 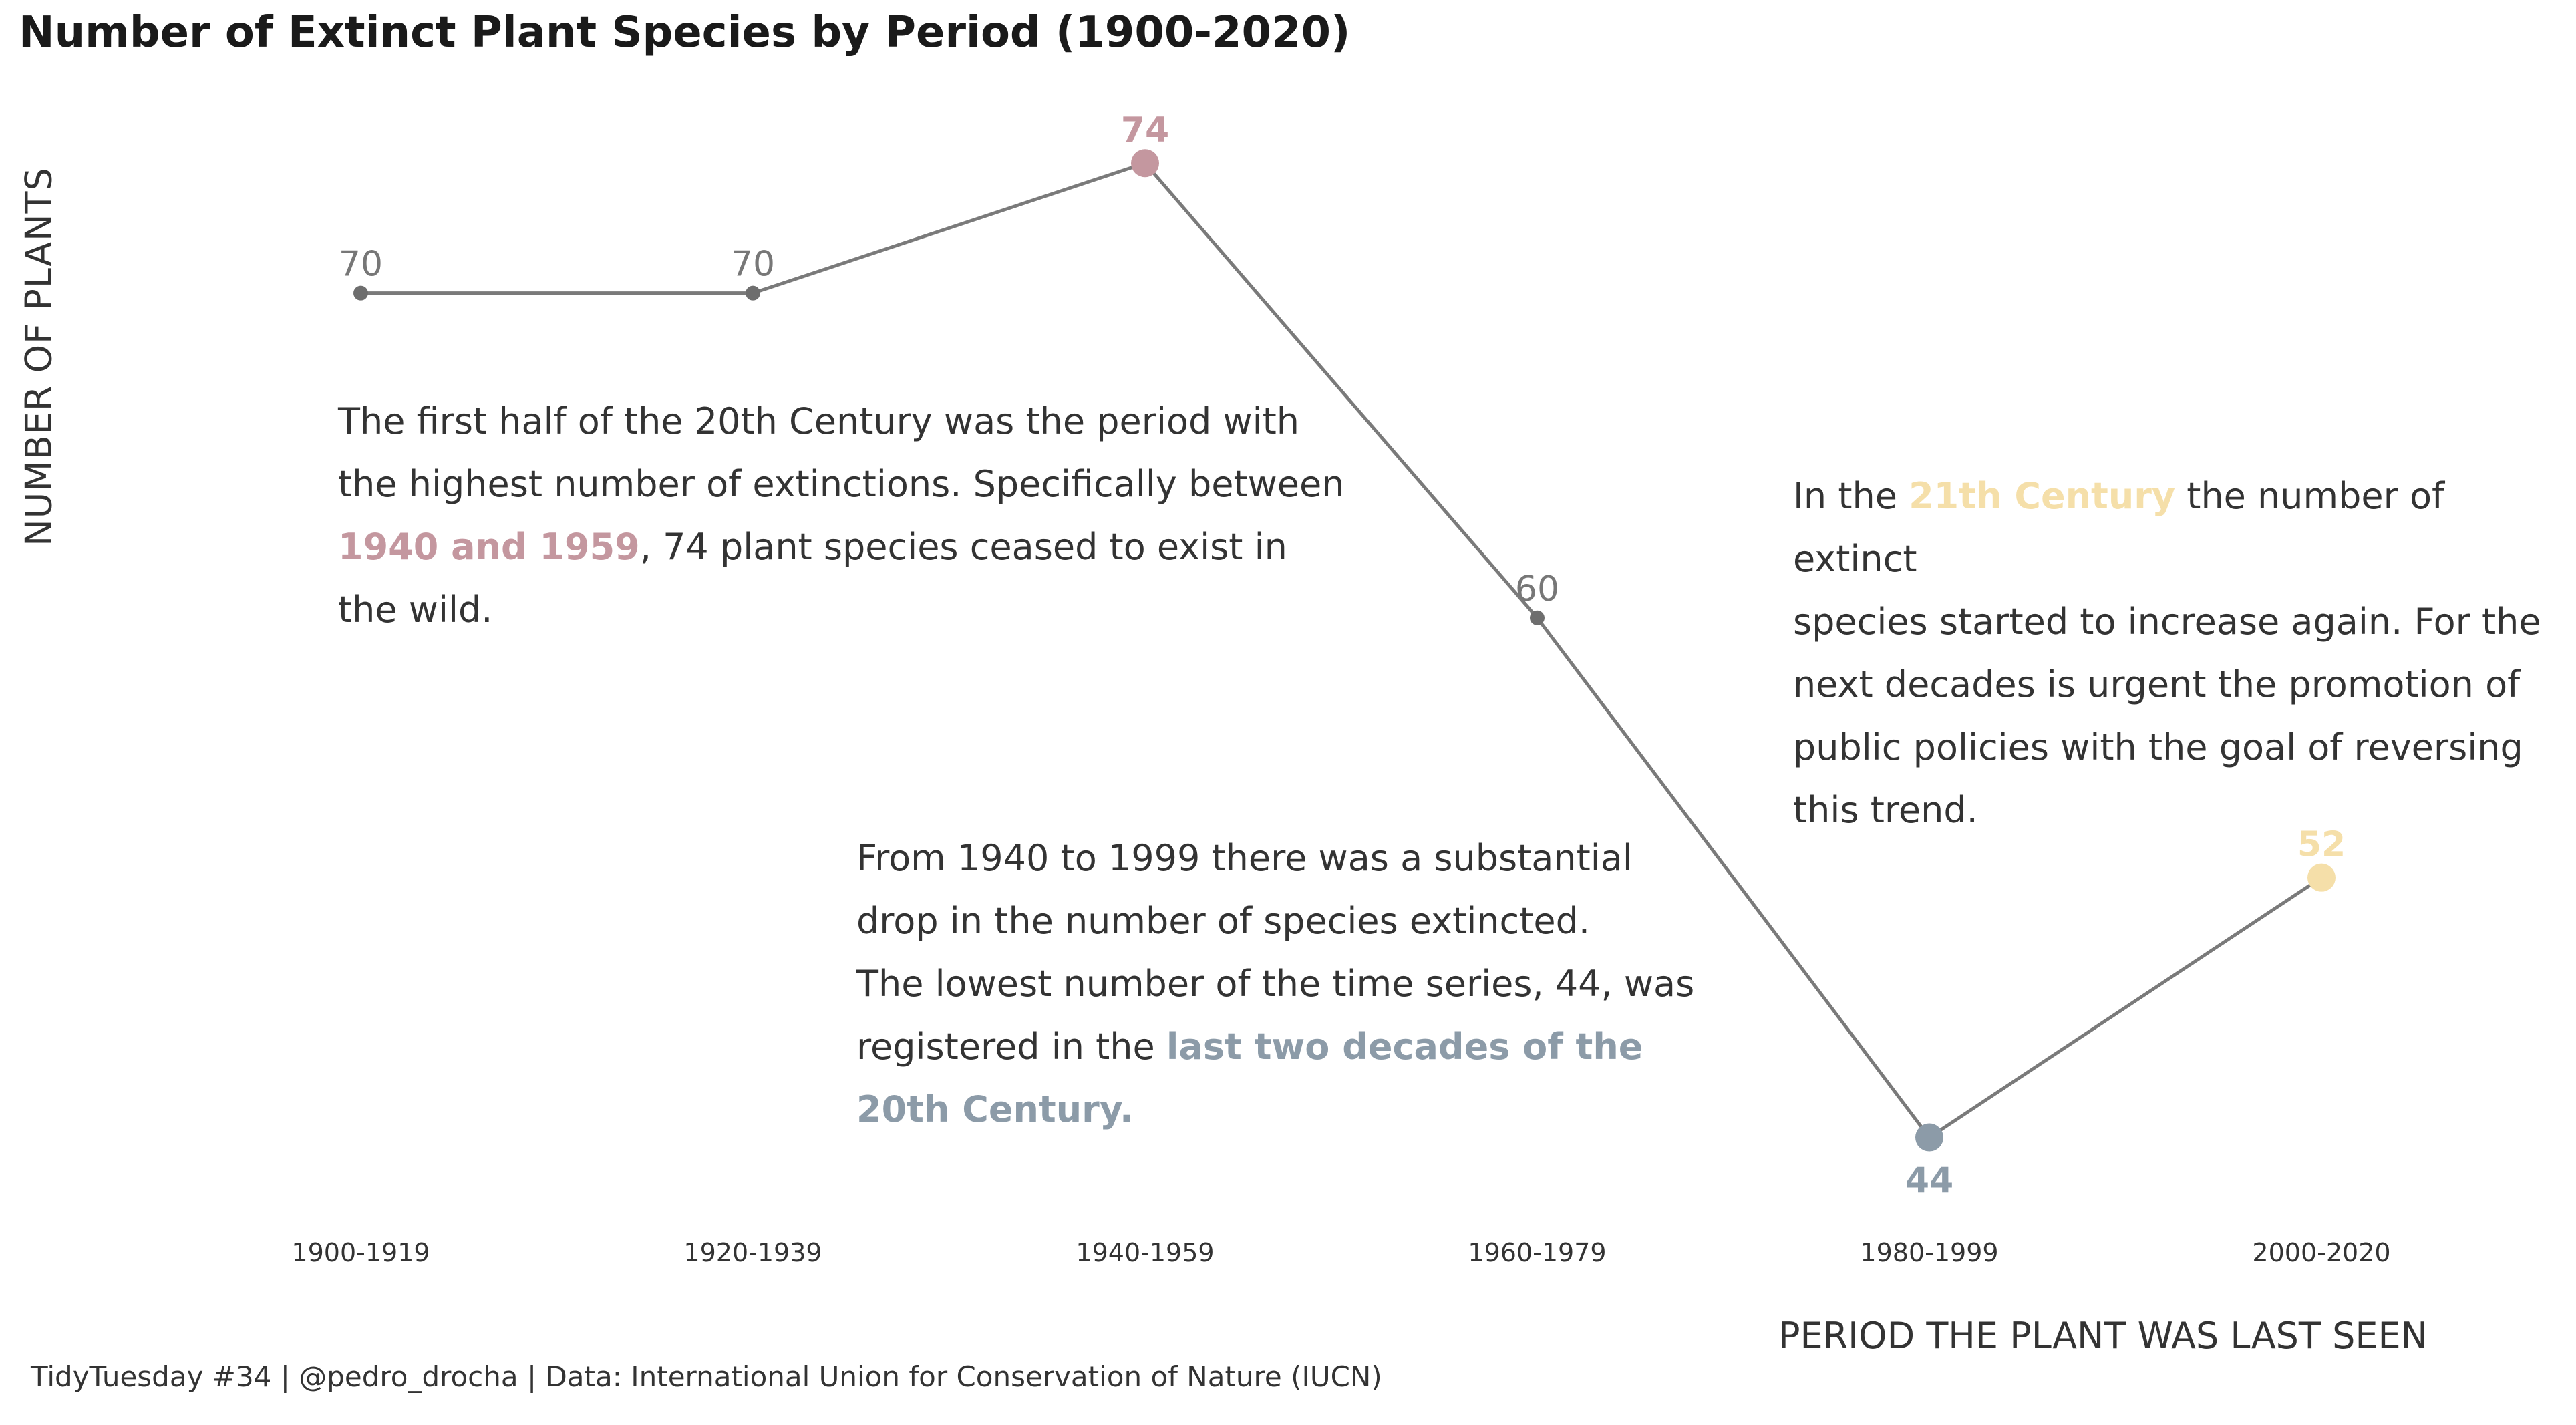 I want to click on annotation-highlight: 20th Century., so click(x=995, y=1109).